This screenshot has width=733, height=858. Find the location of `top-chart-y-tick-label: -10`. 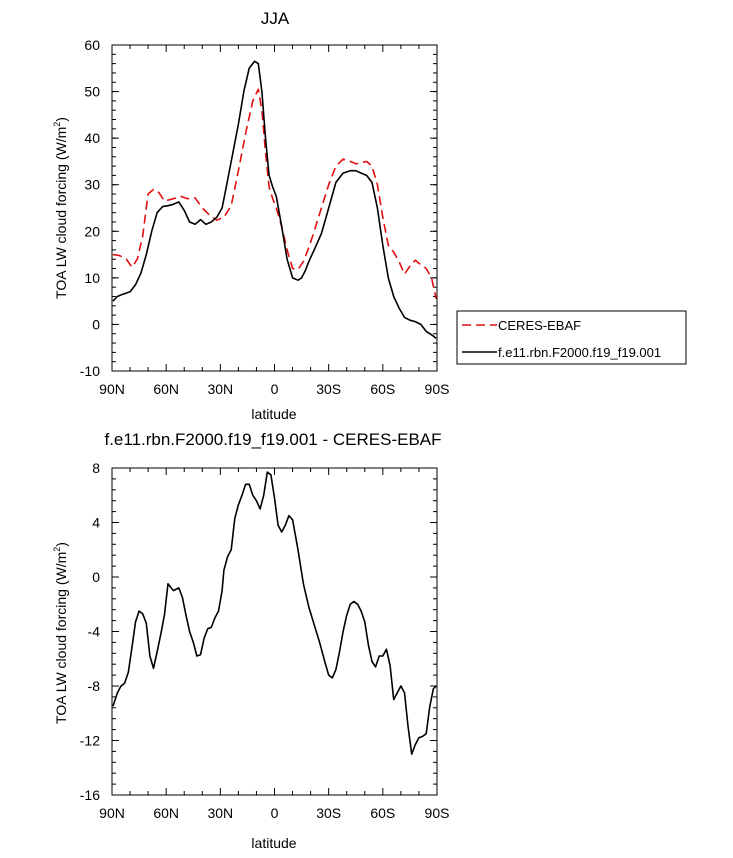

top-chart-y-tick-label: -10 is located at coordinates (90, 371).